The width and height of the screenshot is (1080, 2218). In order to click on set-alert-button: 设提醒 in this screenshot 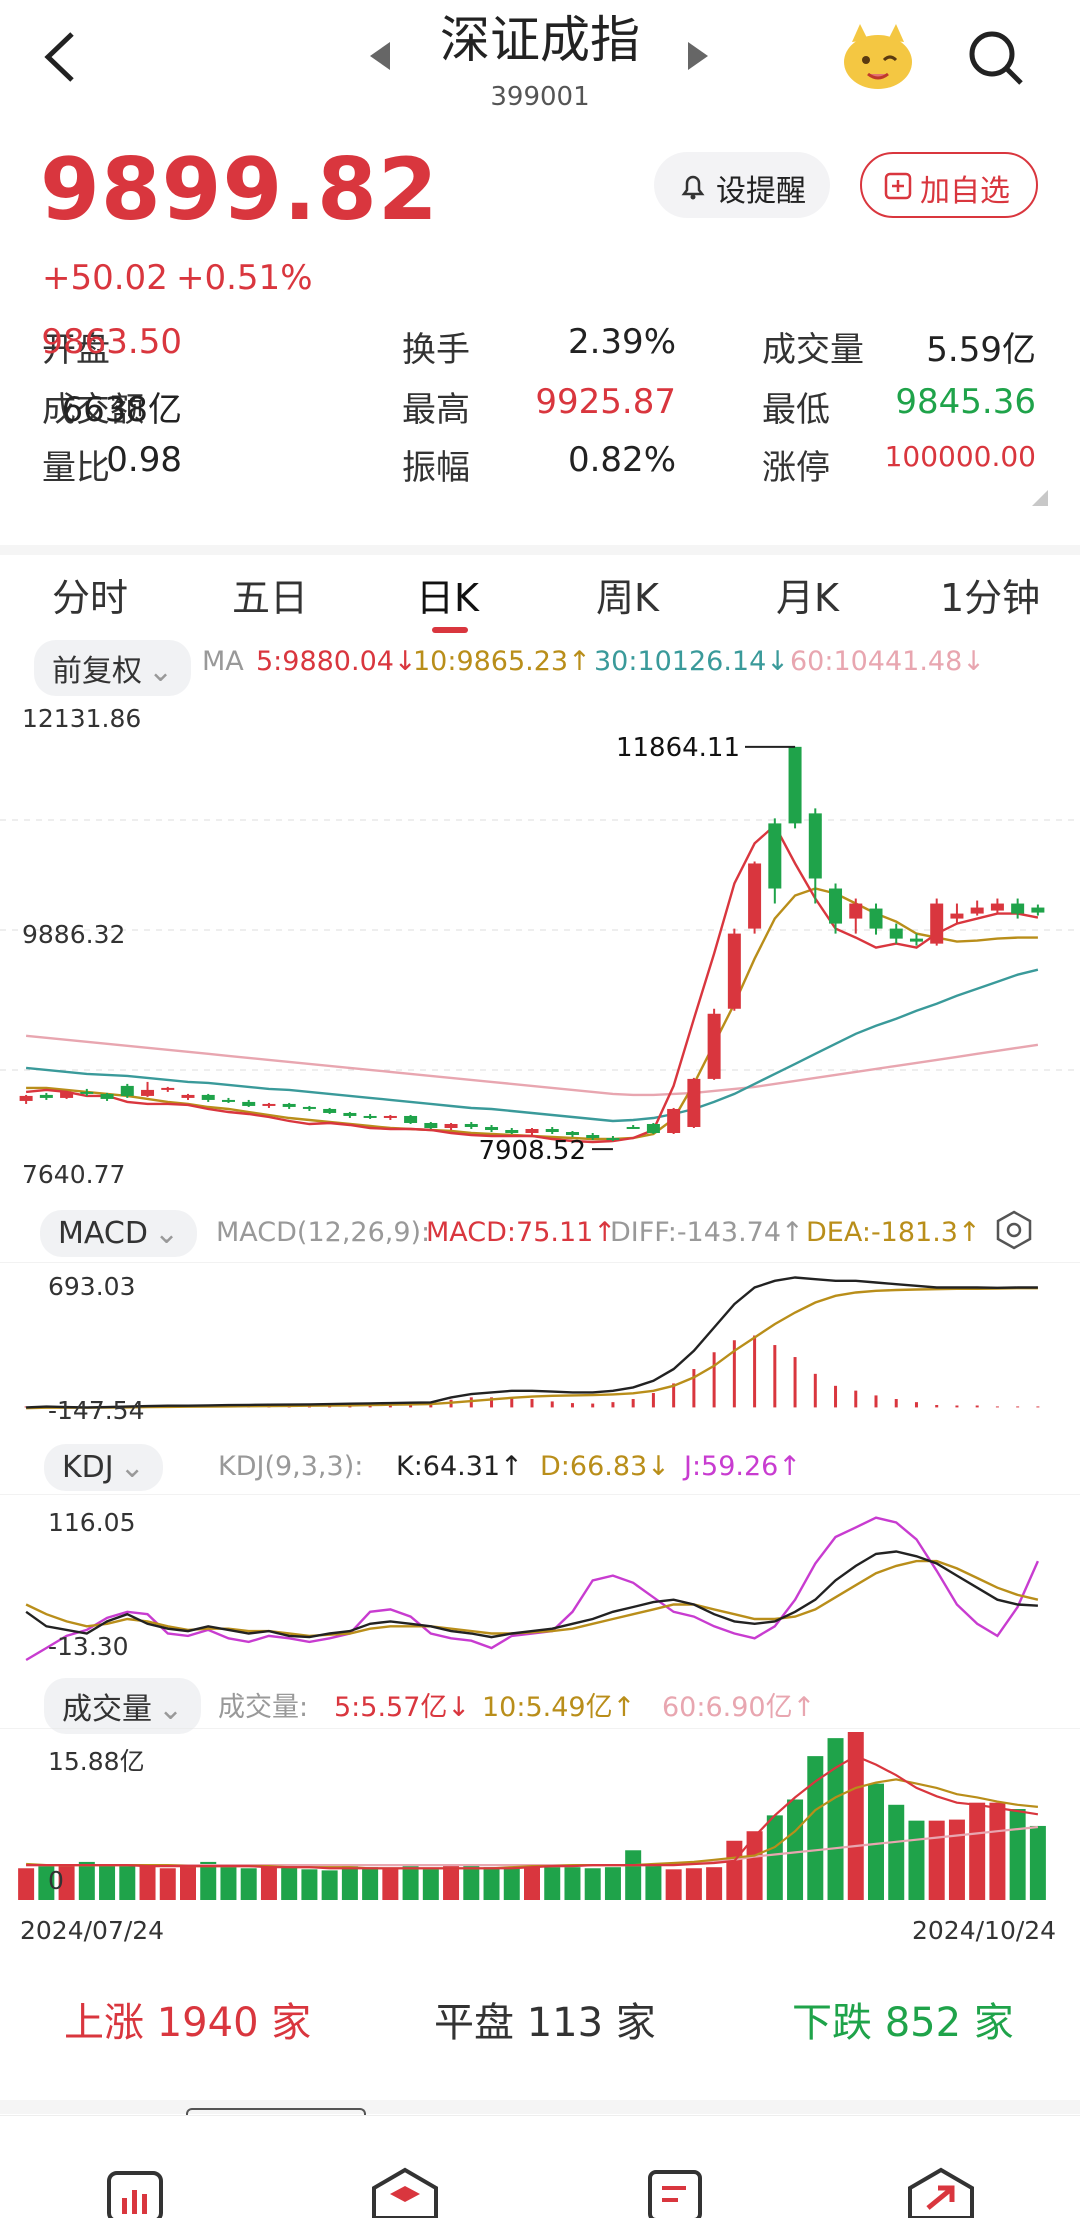, I will do `click(742, 185)`.